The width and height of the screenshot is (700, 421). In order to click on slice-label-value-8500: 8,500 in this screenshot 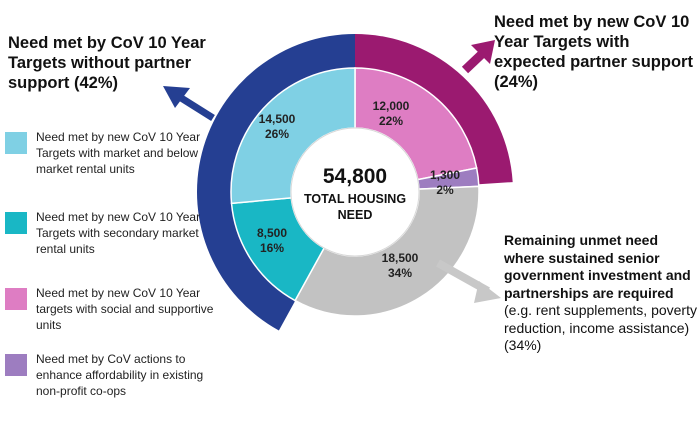, I will do `click(272, 233)`.